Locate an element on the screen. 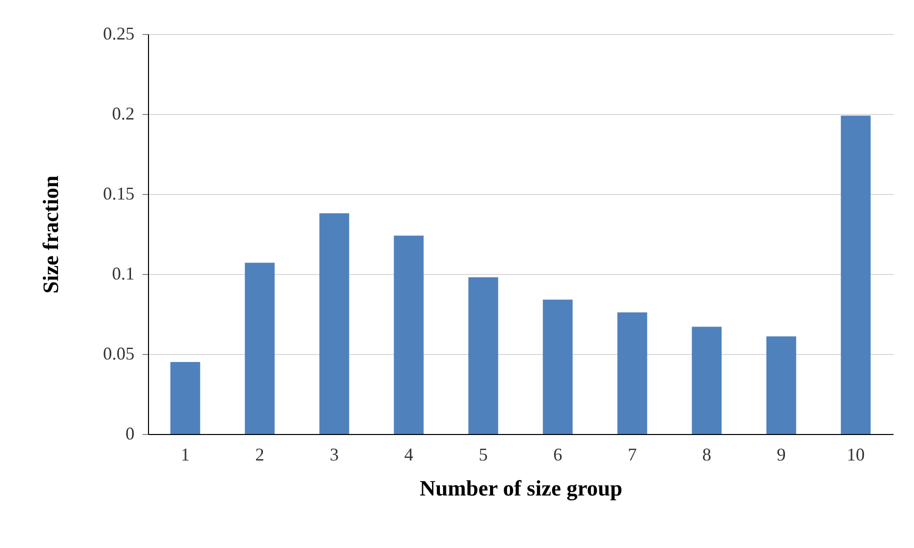  x-tick-label: 5 is located at coordinates (483, 454).